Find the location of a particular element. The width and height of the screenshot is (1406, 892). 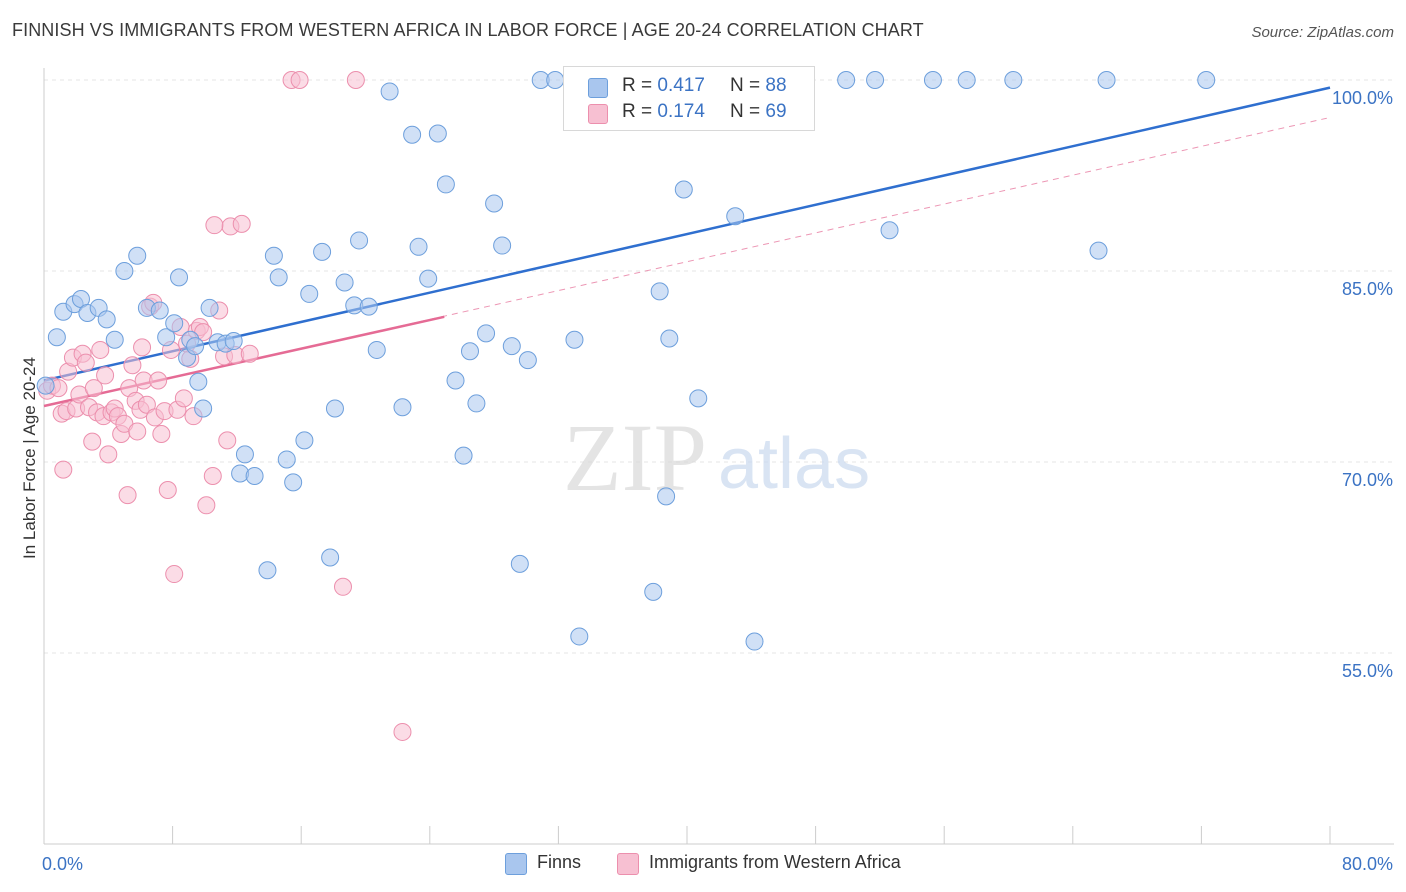

y-tick-label: 55.0% is located at coordinates (1367, 671).